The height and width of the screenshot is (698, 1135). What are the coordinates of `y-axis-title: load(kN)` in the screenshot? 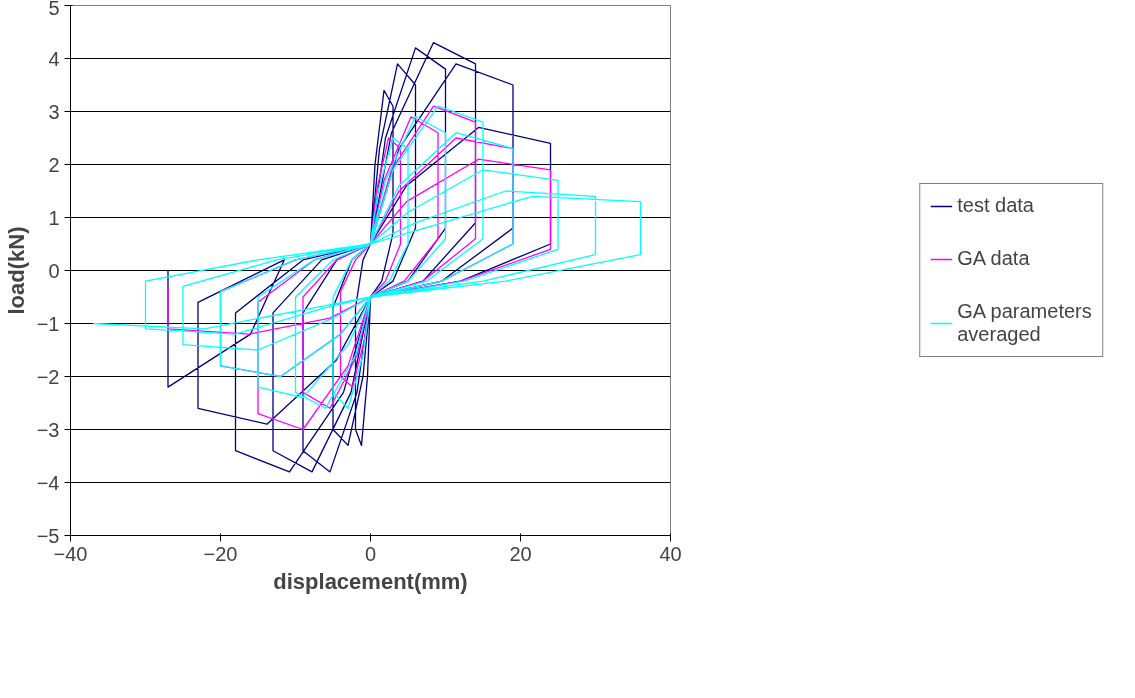 It's located at (16, 270).